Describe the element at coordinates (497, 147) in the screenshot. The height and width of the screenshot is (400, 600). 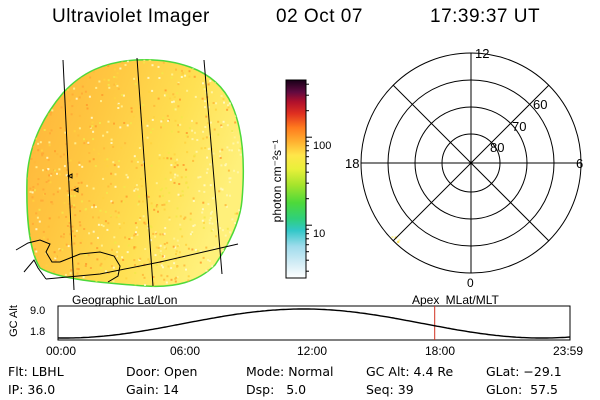
I see `mlat-label-80: 80` at that location.